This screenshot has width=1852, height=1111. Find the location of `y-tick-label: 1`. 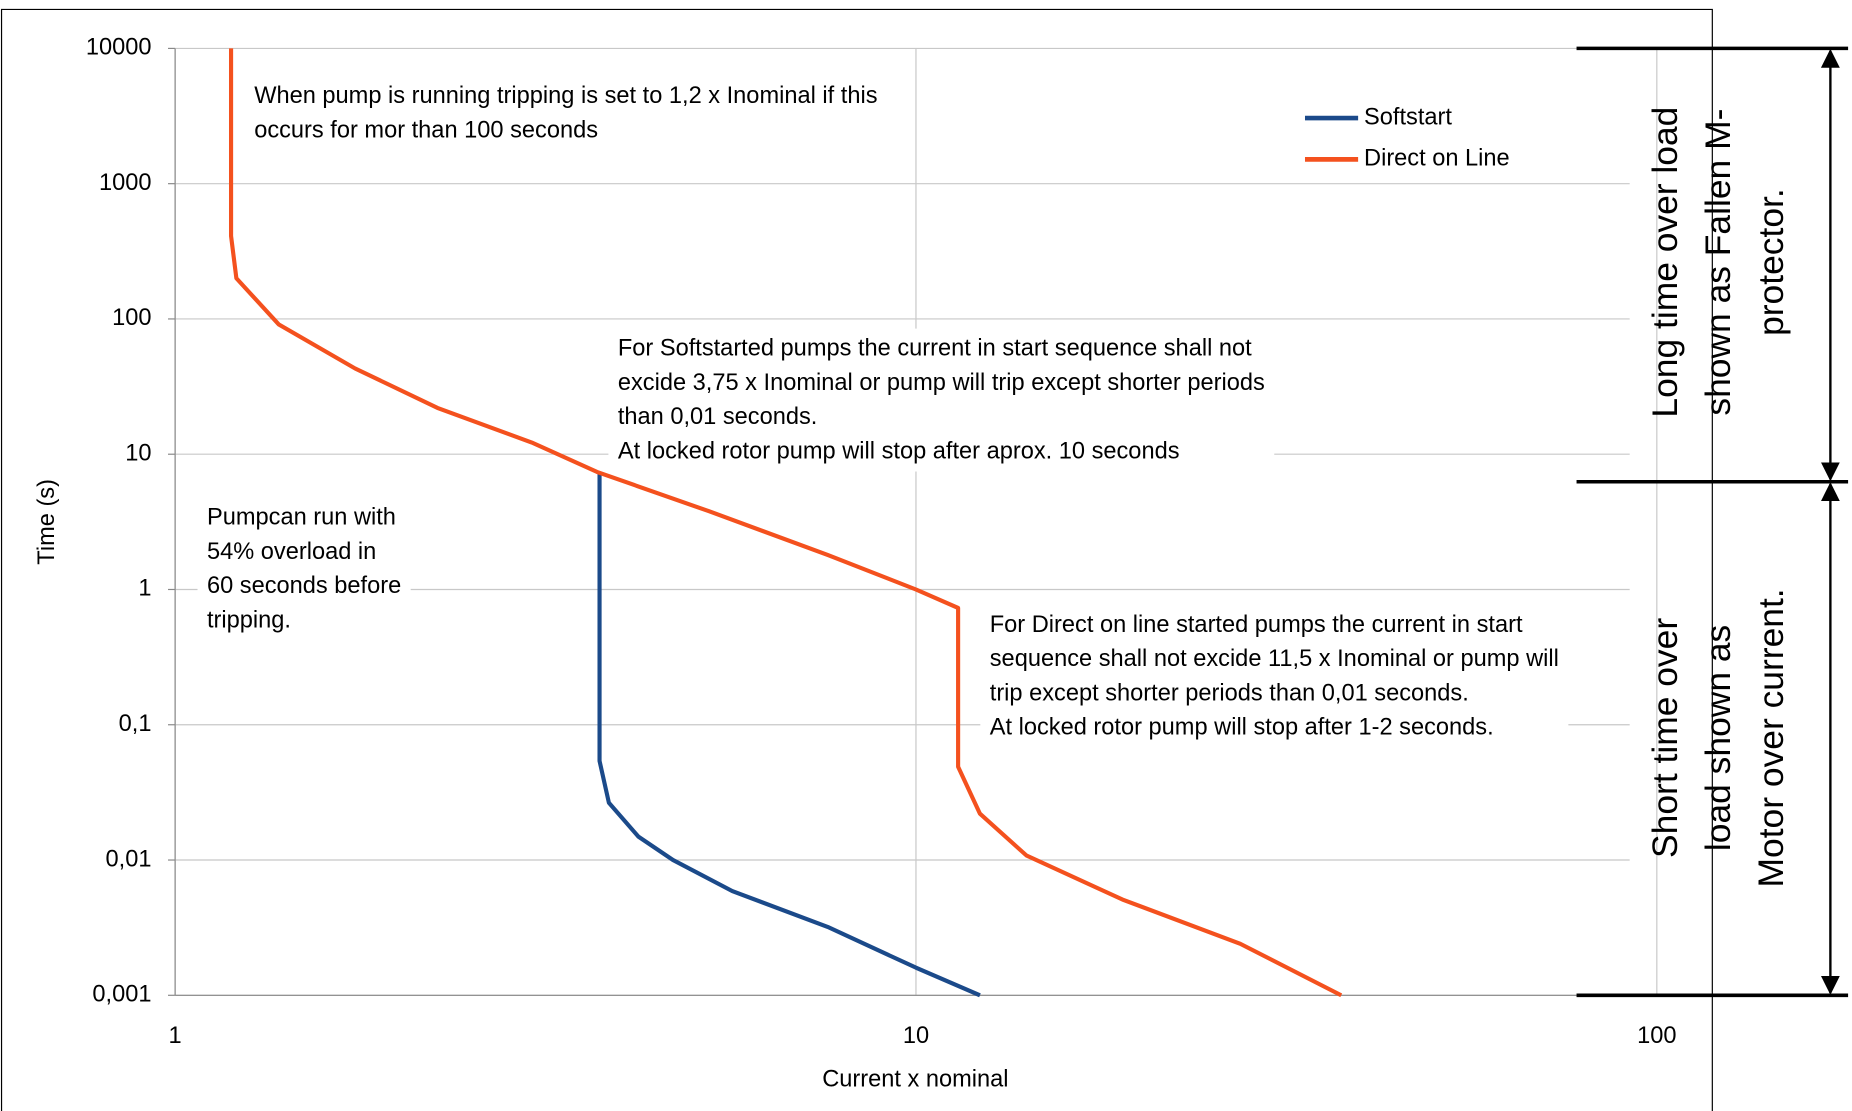

y-tick-label: 1 is located at coordinates (144, 589).